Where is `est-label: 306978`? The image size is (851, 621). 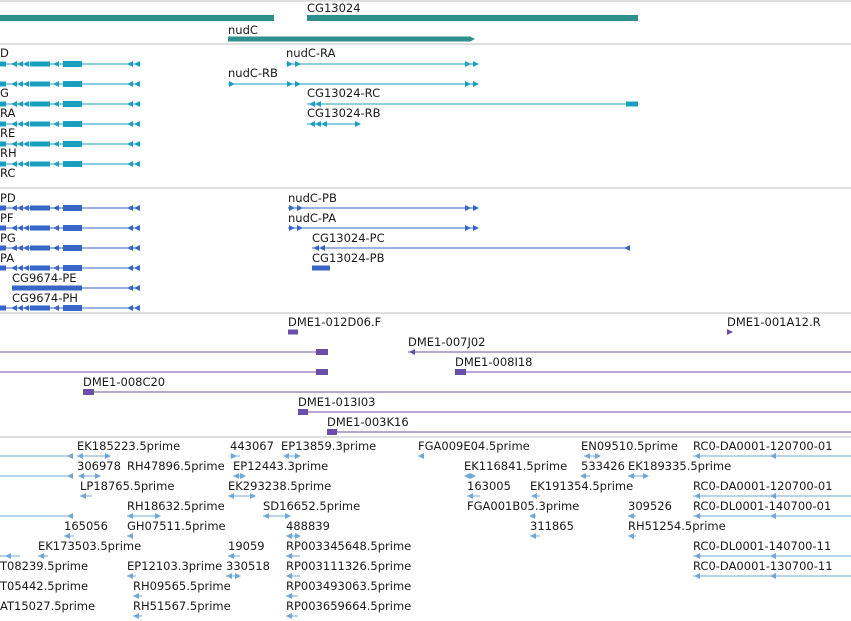
est-label: 306978 is located at coordinates (99, 466).